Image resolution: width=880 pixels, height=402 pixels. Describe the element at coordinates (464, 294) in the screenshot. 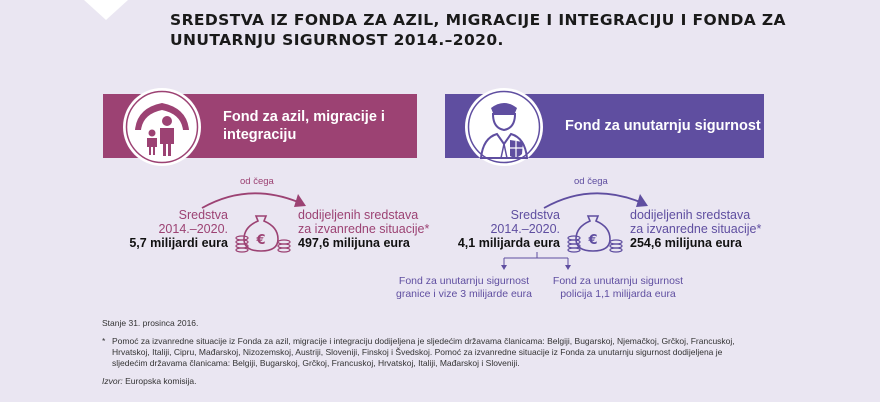

I see `isf-borders-line2: granice i vize 3 milijarde eura` at that location.